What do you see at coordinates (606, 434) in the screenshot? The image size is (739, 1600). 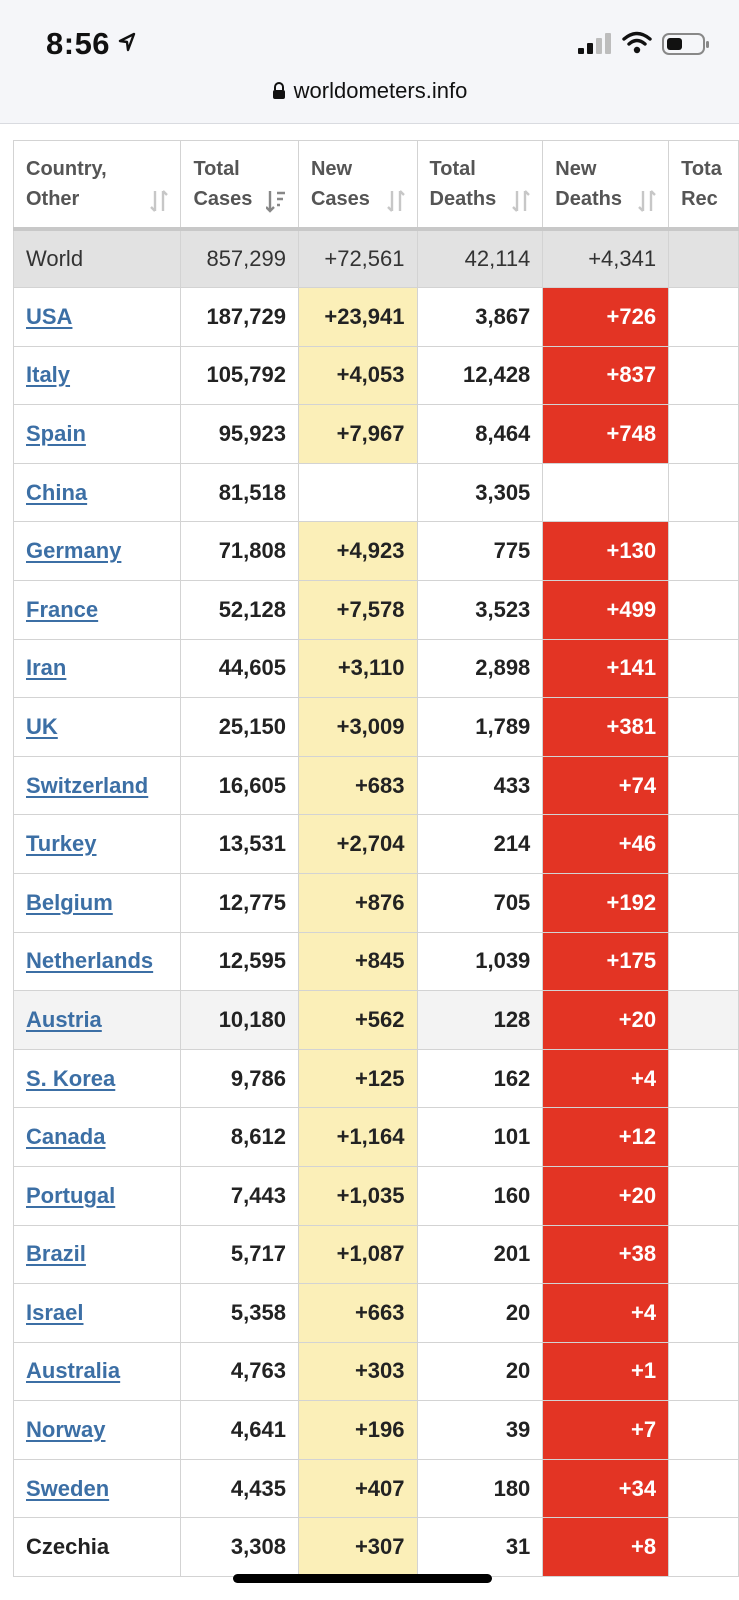 I see `cell-new-deaths: +748` at bounding box center [606, 434].